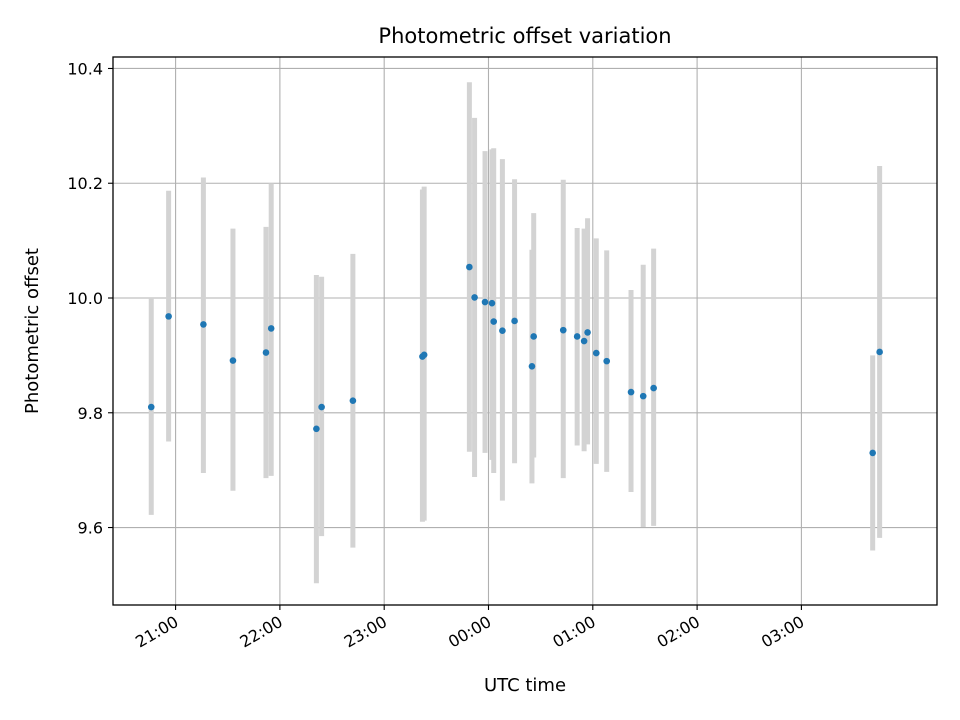  What do you see at coordinates (90, 528) in the screenshot?
I see `y-tick-label: 9.6` at bounding box center [90, 528].